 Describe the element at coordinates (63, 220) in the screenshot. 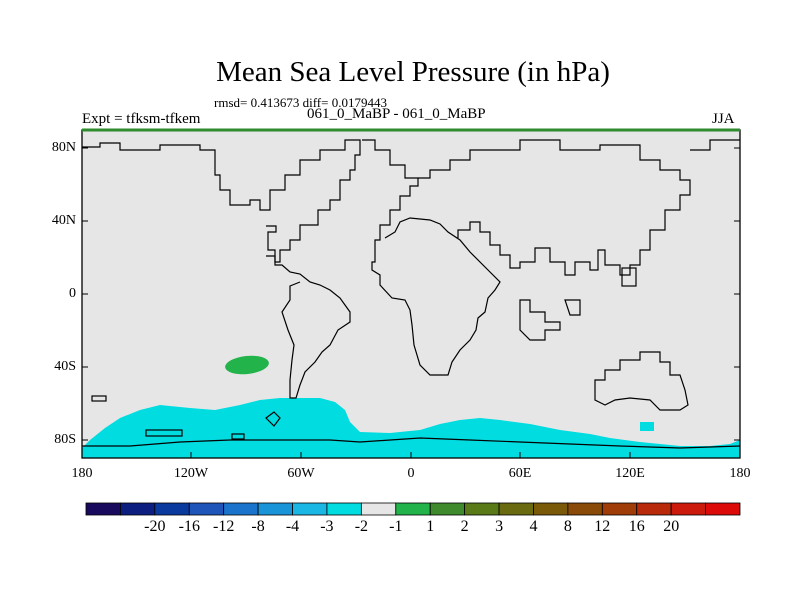

I see `lat-tick-label: 40N` at that location.